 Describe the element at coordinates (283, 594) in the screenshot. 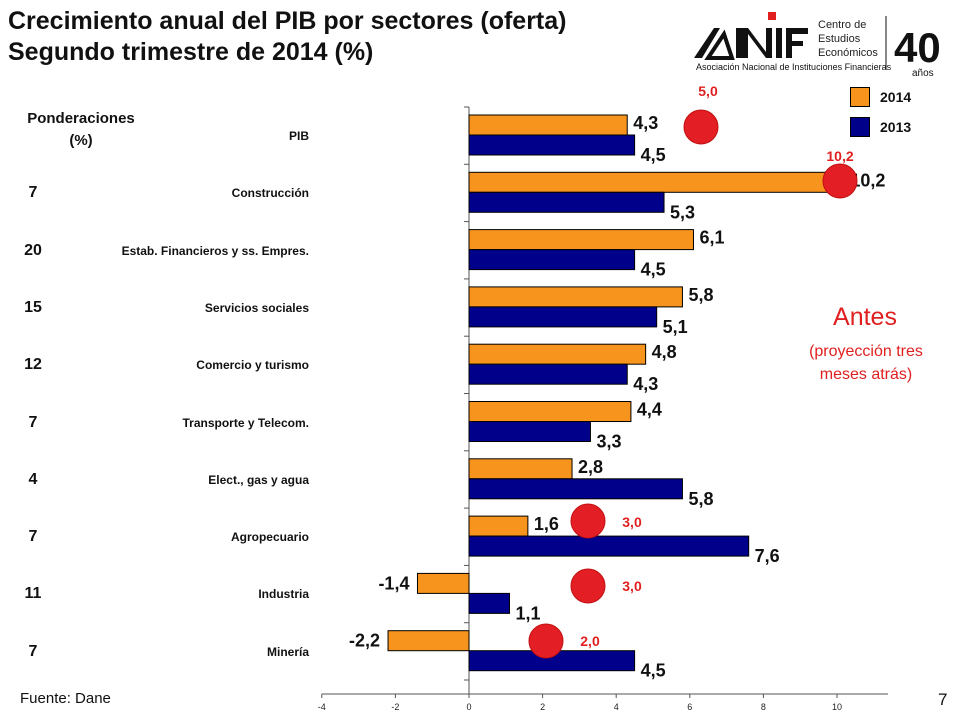

I see `category-label: Industria` at that location.